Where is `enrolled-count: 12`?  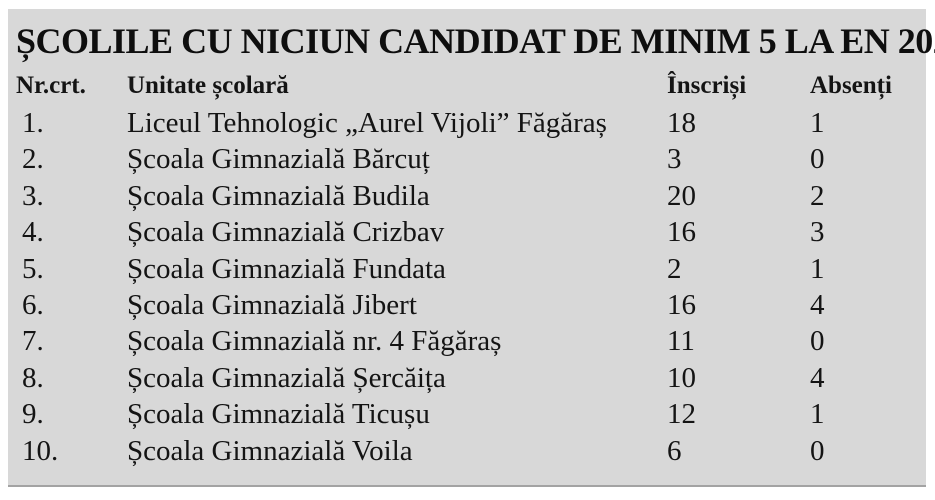
enrolled-count: 12 is located at coordinates (681, 414).